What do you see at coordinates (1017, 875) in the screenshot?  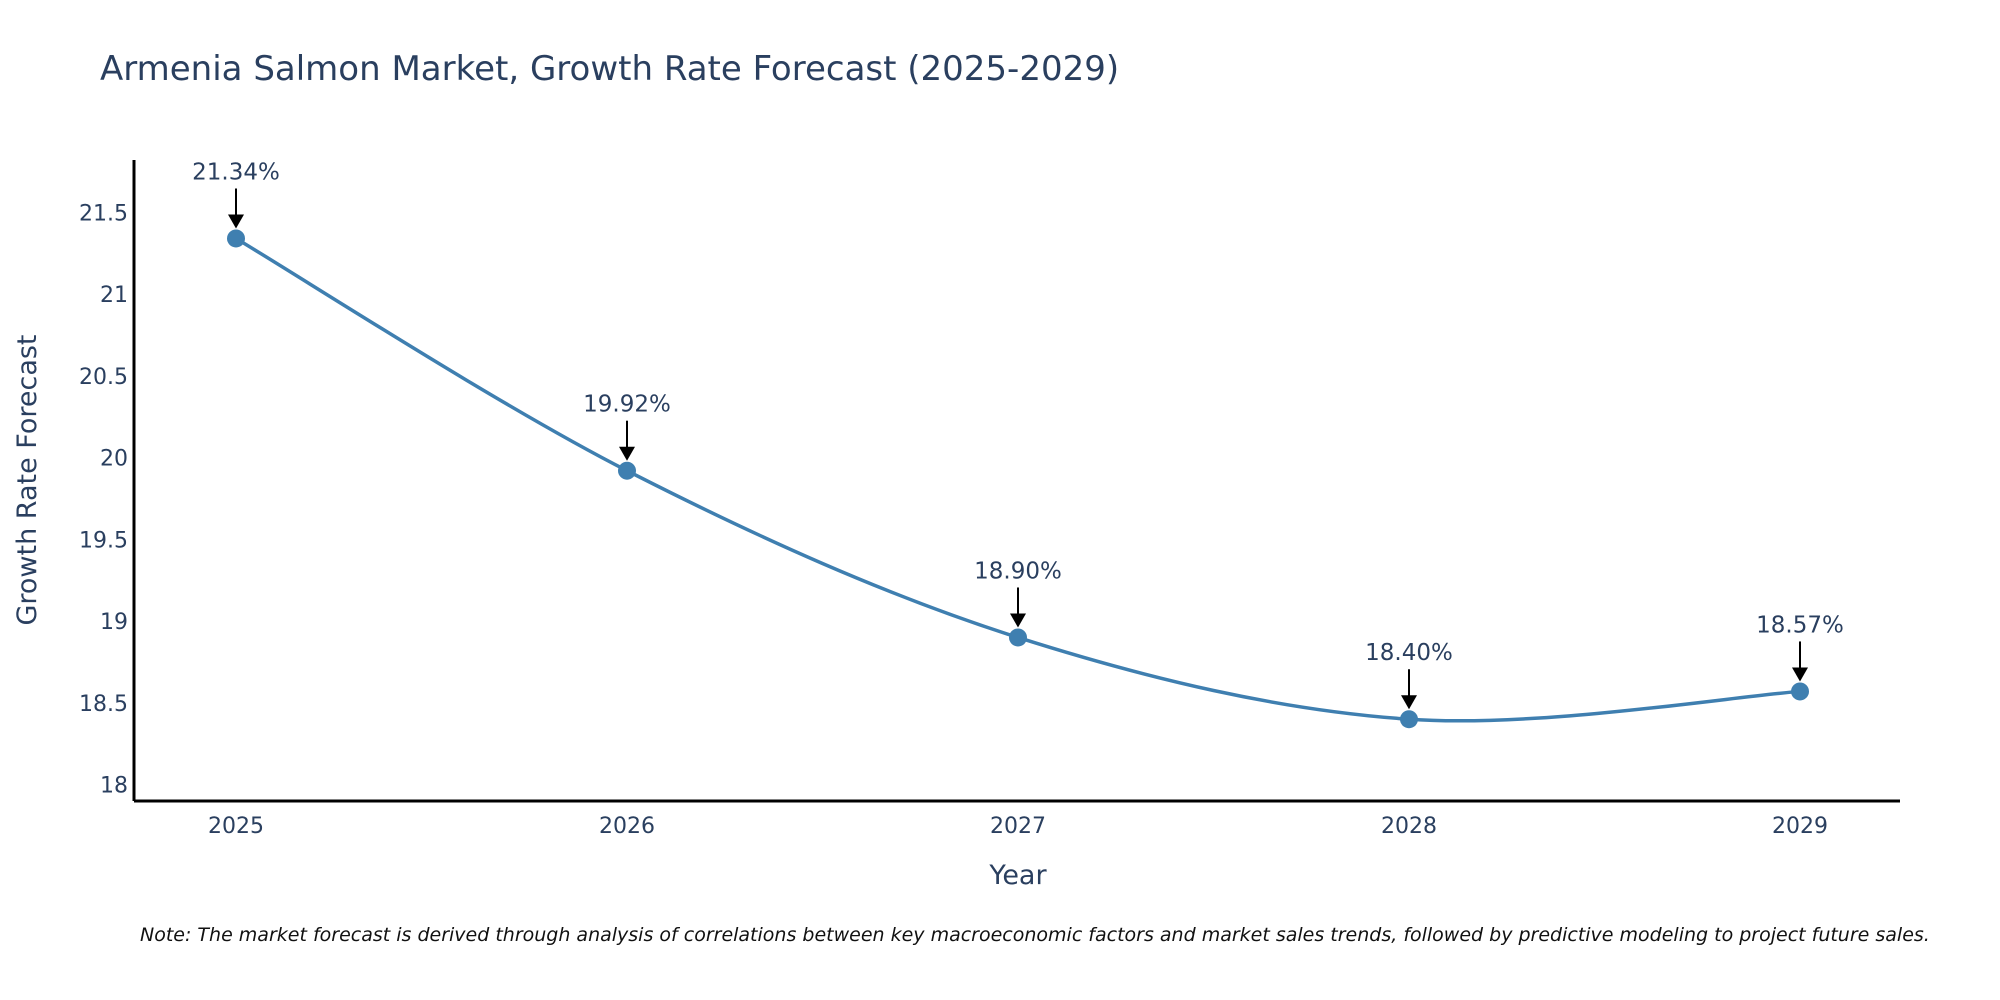 I see `x-axis-title: Year` at bounding box center [1017, 875].